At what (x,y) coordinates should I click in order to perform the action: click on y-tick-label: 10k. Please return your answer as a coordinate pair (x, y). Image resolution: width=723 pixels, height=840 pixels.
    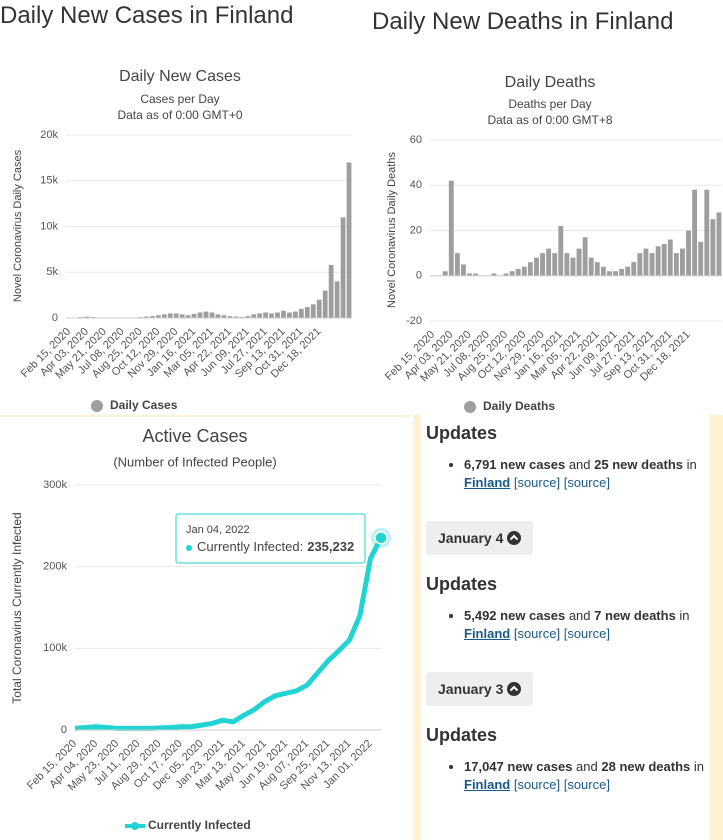
    Looking at the image, I should click on (49, 226).